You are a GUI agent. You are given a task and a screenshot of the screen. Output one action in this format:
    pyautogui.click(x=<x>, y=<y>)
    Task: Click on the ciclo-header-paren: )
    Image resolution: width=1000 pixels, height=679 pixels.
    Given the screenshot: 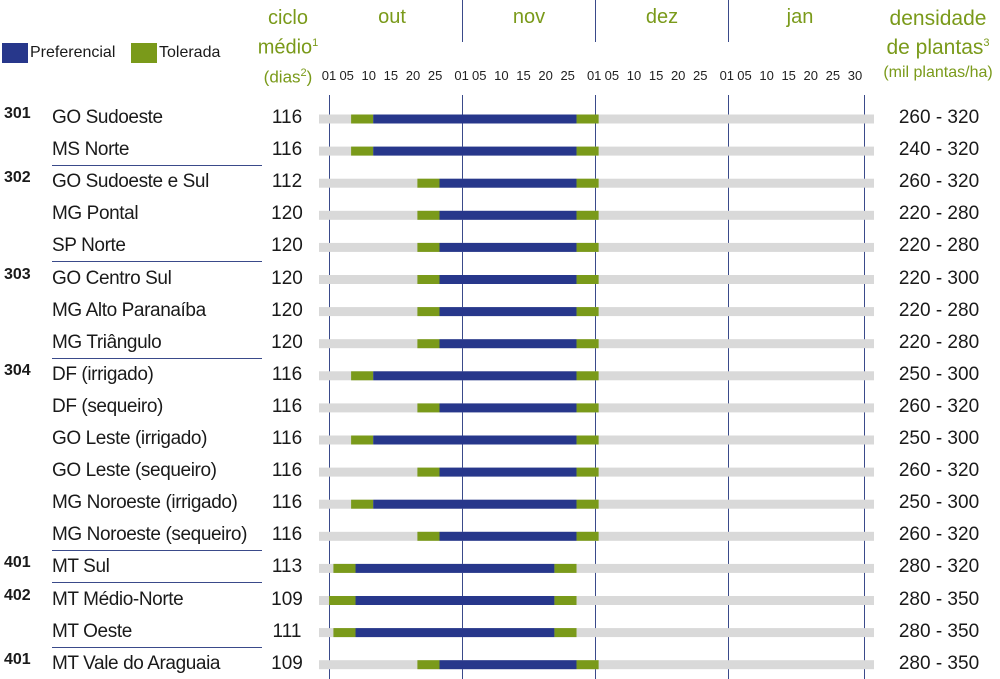 What is the action you would take?
    pyautogui.click(x=309, y=77)
    